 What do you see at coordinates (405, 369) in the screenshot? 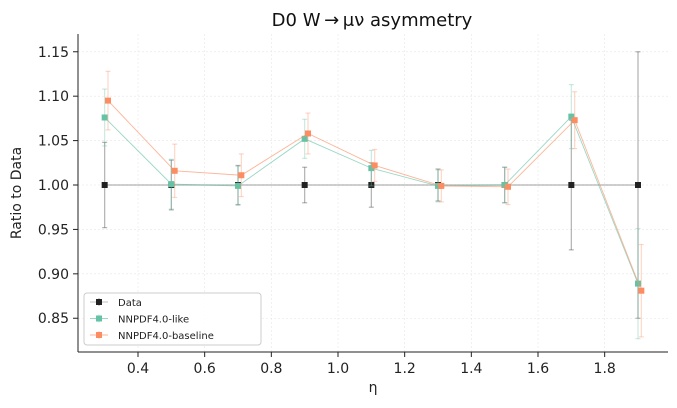
I see `x-tick-label: 1.2` at bounding box center [405, 369].